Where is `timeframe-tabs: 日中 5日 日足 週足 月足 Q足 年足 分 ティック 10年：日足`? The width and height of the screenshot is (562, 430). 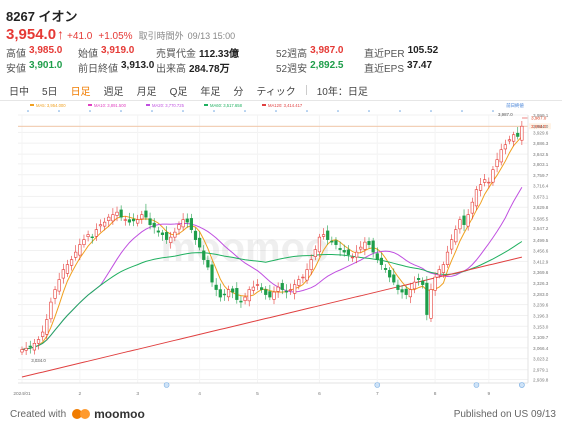
timeframe-tabs: 日中 5日 日足 週足 月足 Q足 年足 分 ティック 10年：日足 is located at coordinates (192, 90).